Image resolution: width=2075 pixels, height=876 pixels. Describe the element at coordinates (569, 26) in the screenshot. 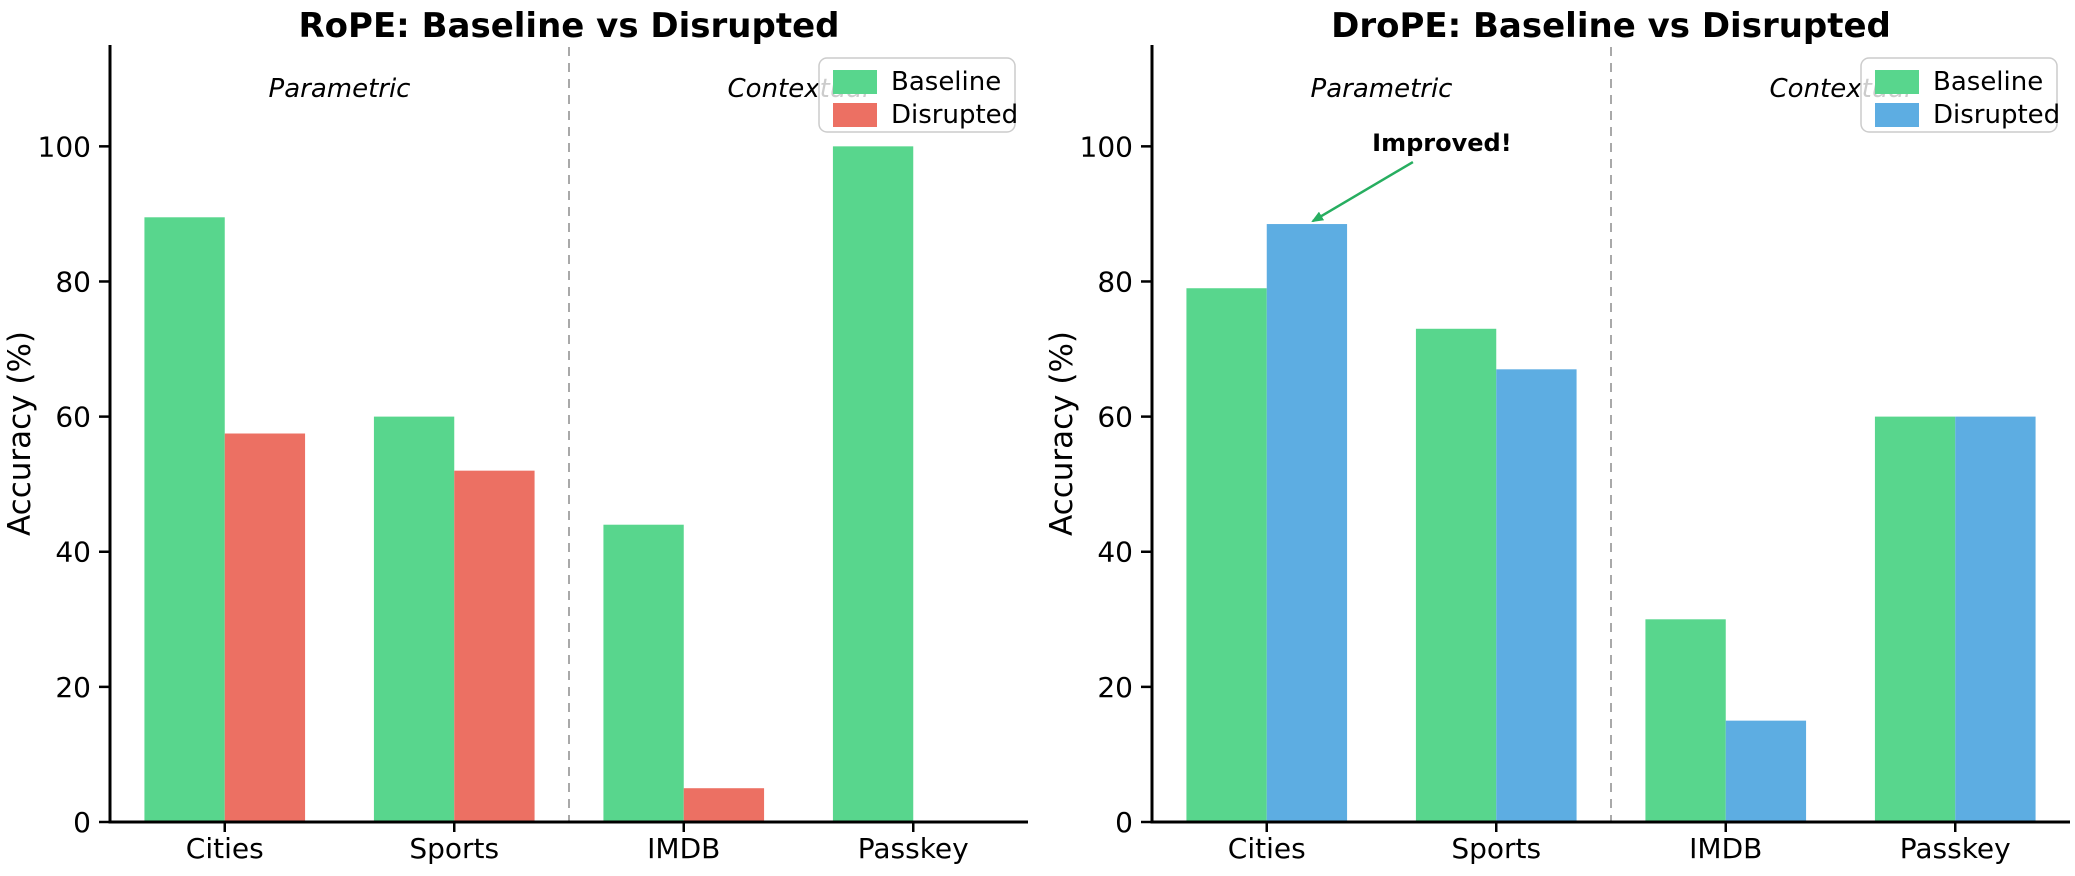

I see `chart-title: RoPE: Baseline vs Disrupted` at that location.